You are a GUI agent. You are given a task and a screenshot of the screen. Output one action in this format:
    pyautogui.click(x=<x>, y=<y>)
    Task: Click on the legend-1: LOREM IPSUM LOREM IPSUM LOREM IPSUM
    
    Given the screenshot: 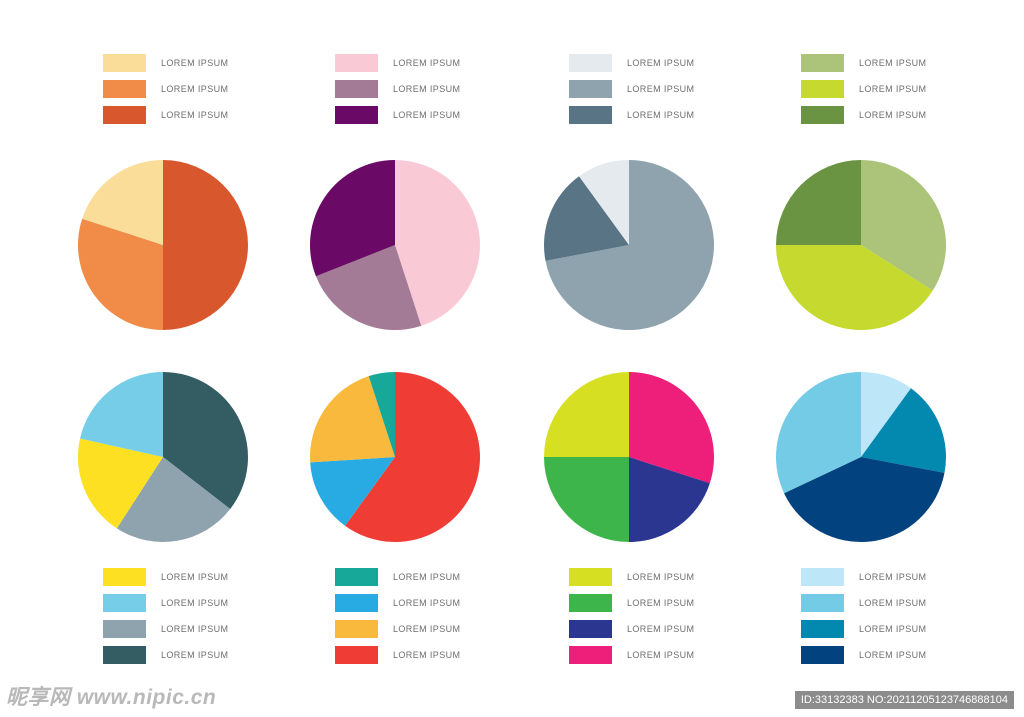 What is the action you would take?
    pyautogui.click(x=165, y=89)
    